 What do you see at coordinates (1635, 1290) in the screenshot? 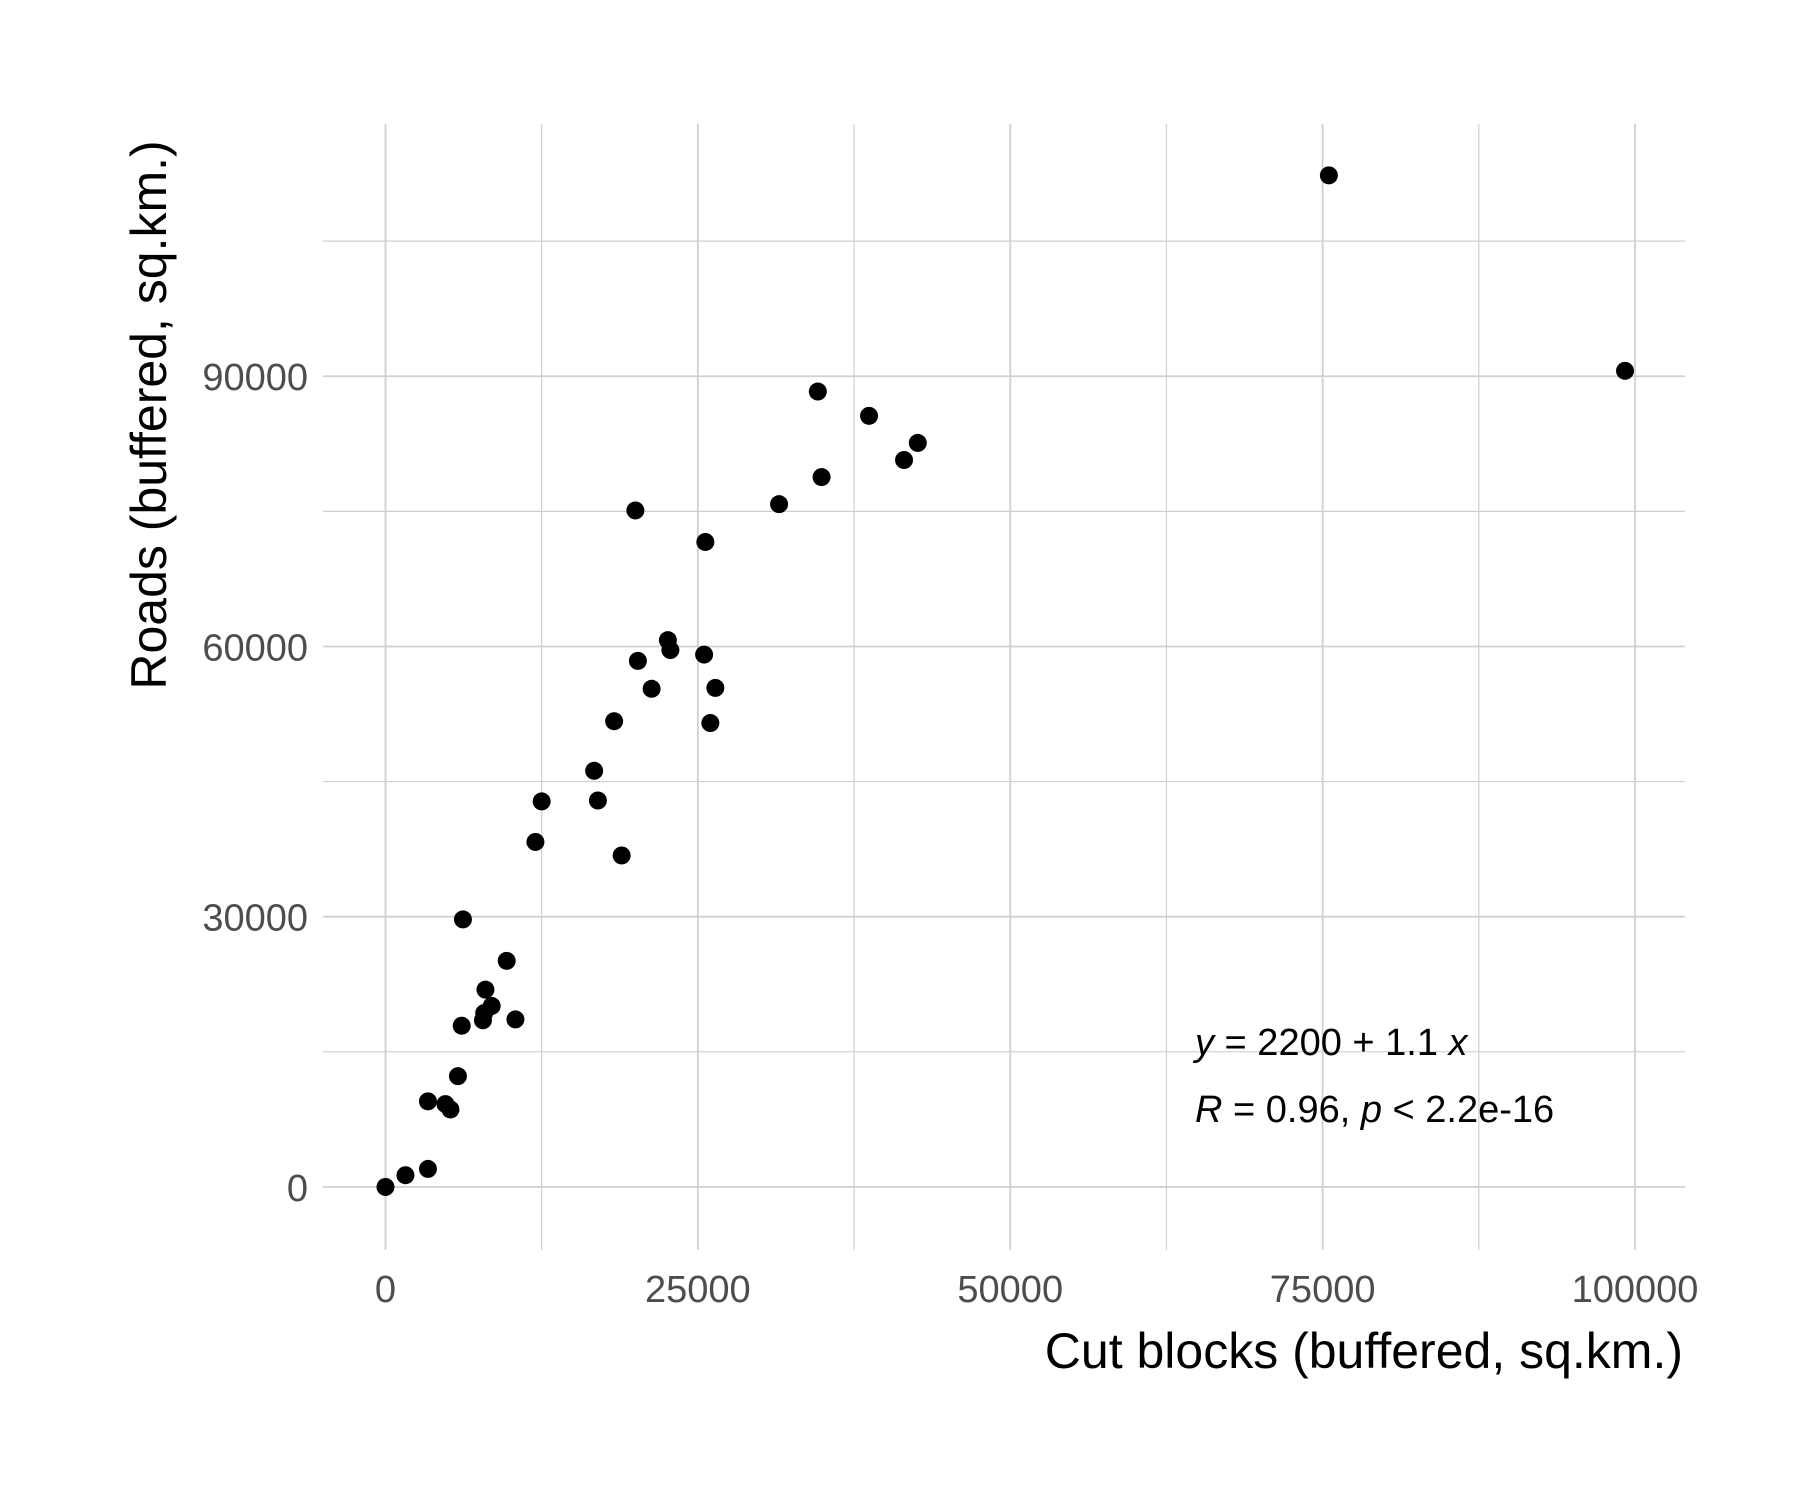
I see `x-tick-label: 100000` at bounding box center [1635, 1290].